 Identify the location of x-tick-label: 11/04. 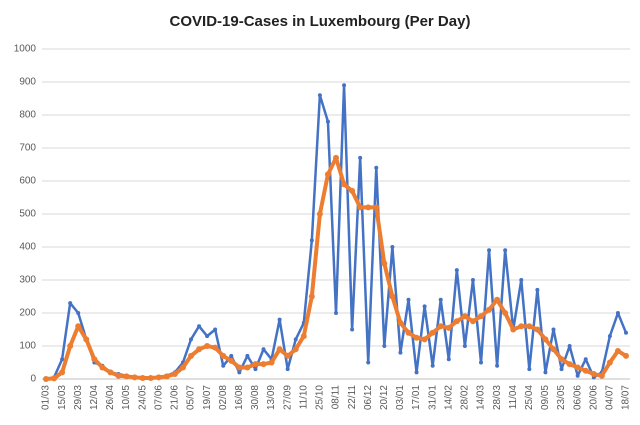
(513, 397).